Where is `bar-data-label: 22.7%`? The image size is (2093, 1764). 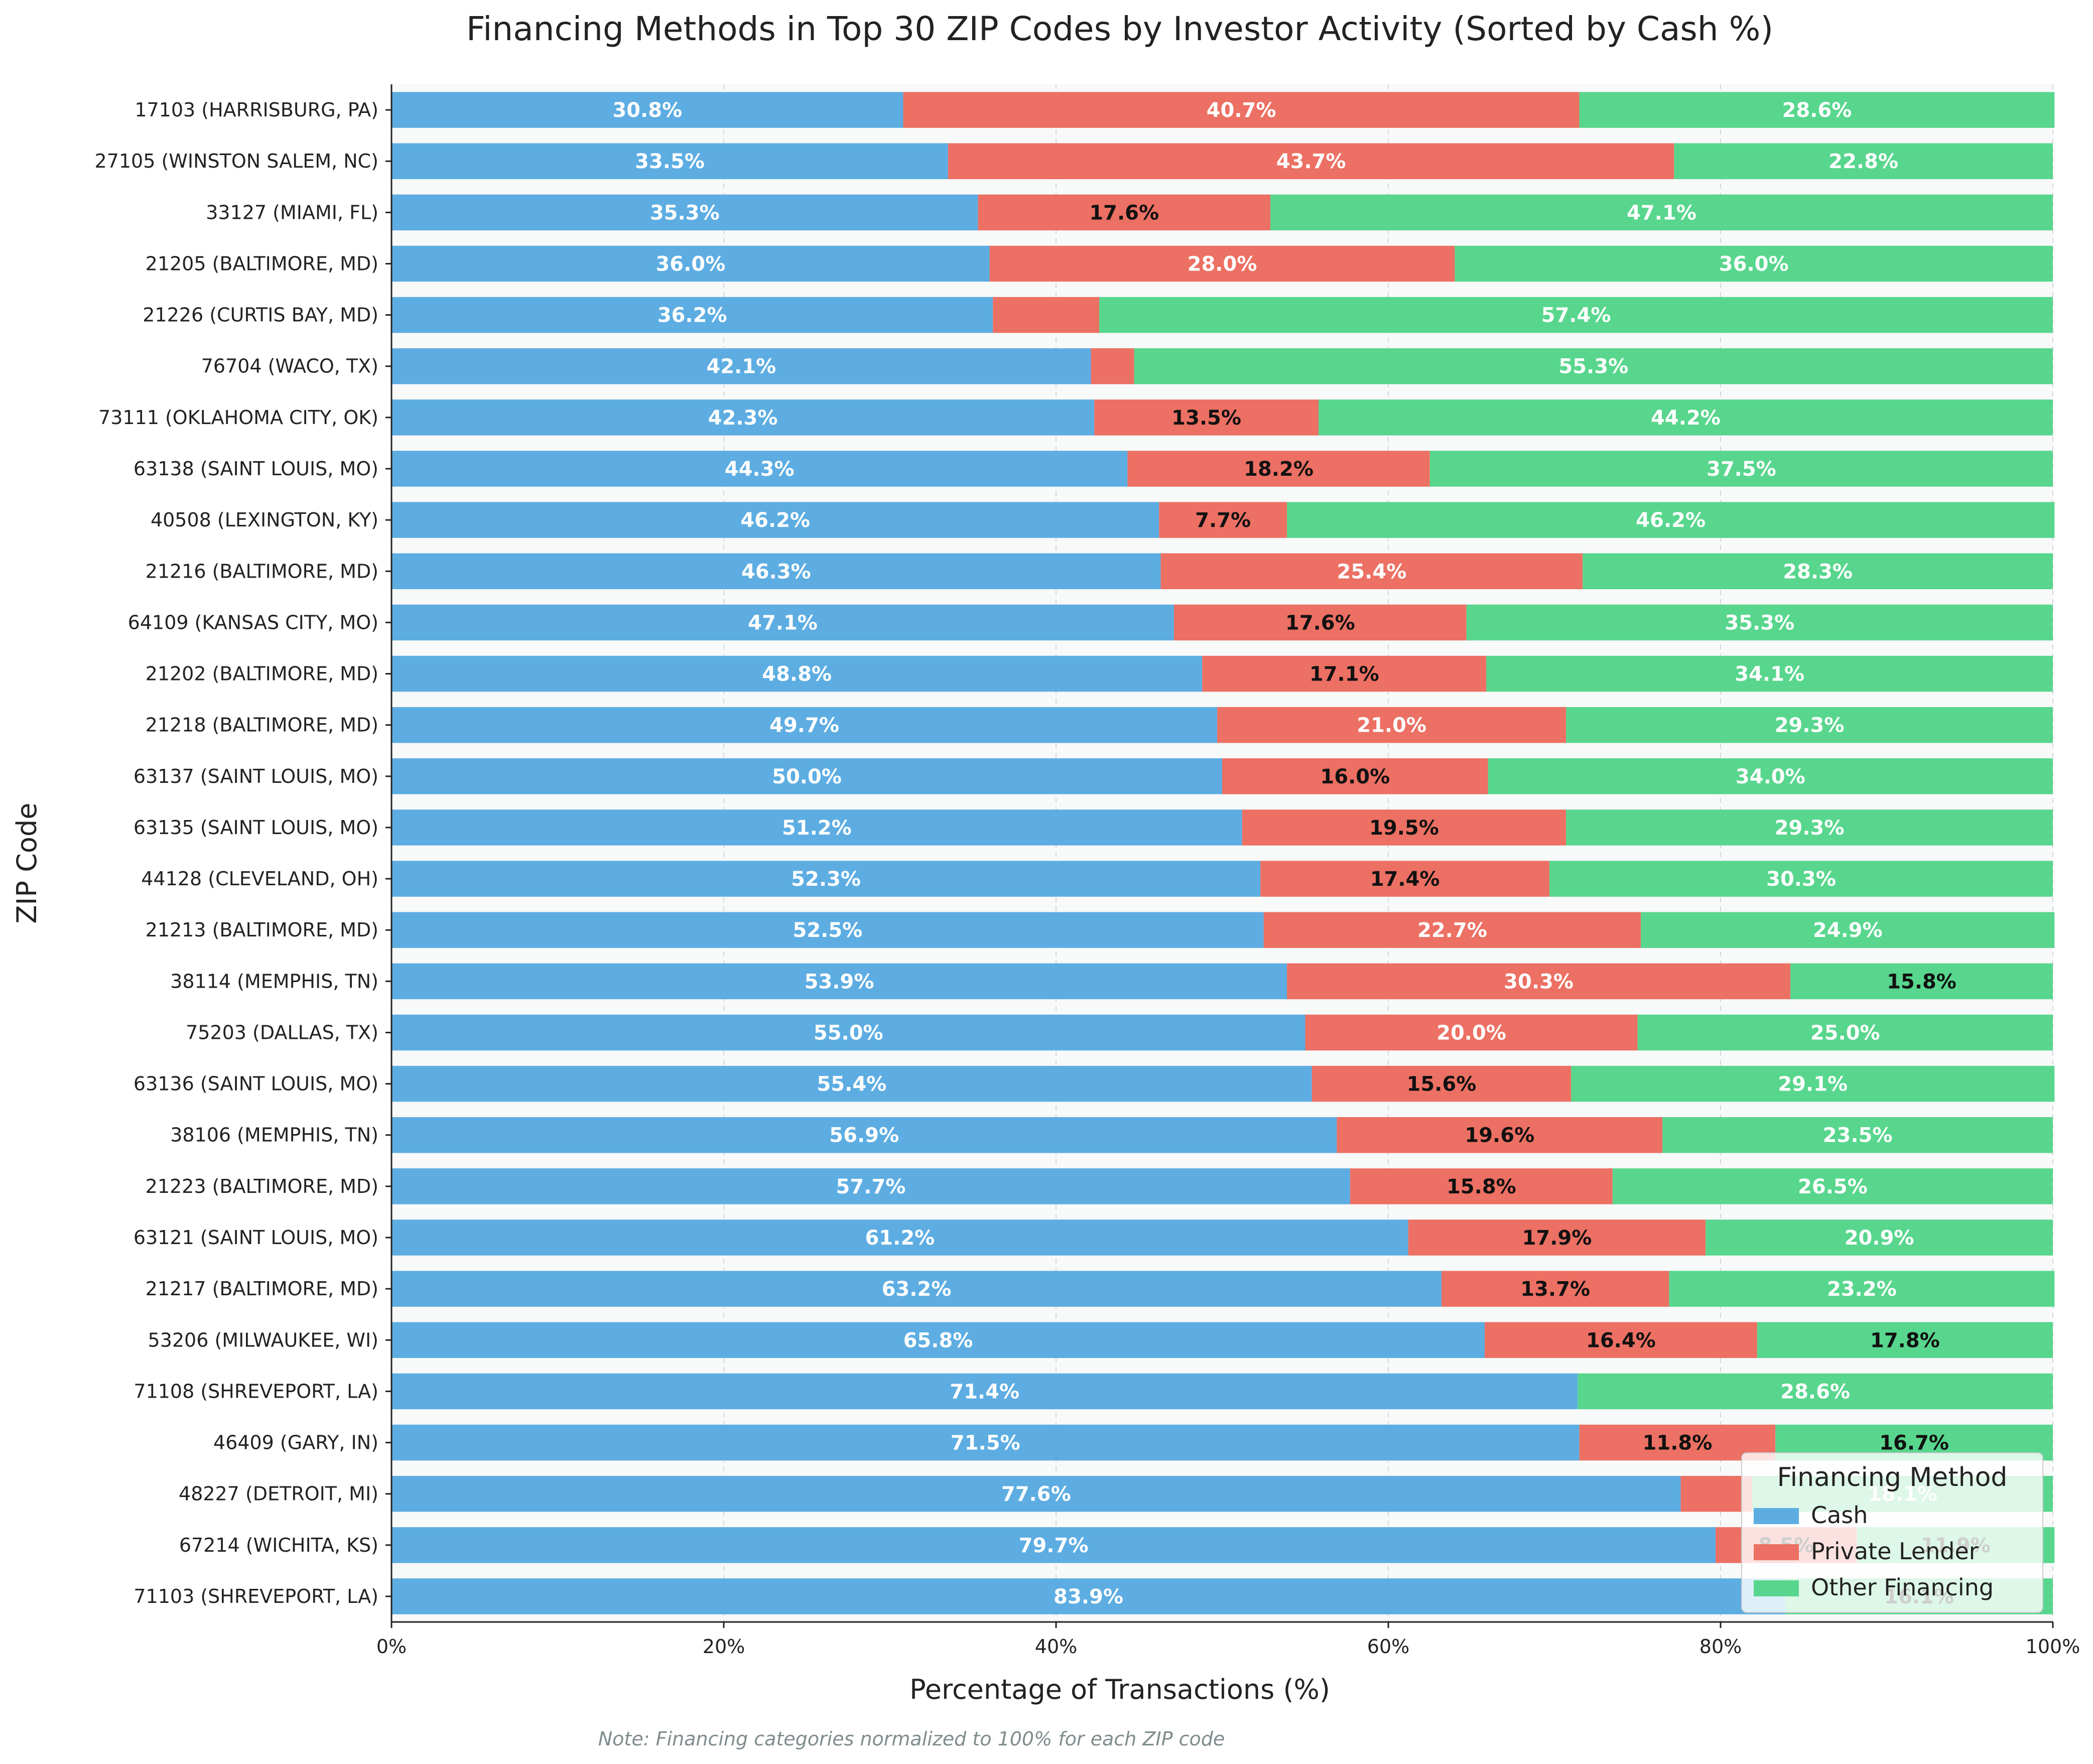
bar-data-label: 22.7% is located at coordinates (1452, 930).